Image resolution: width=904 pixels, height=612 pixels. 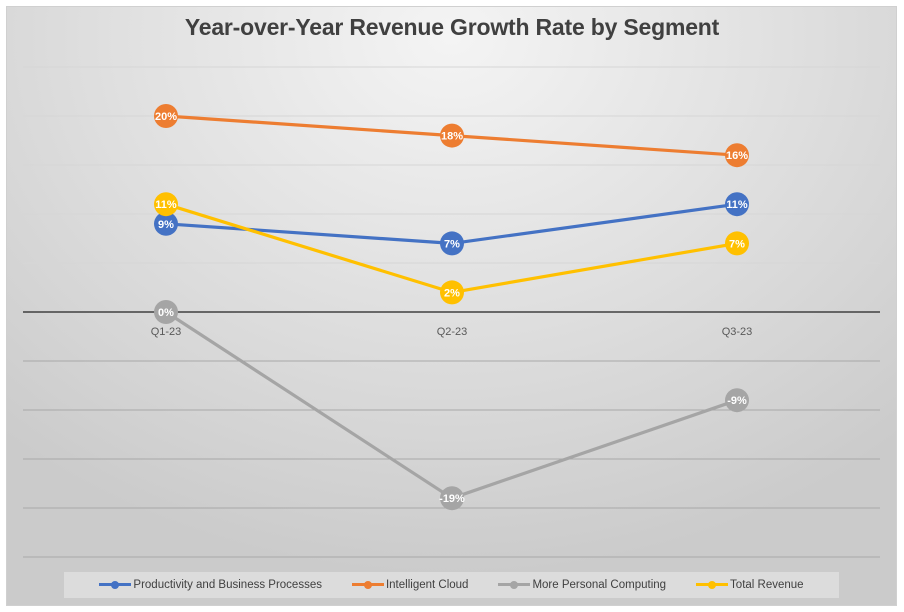 I want to click on data-label: -9%, so click(x=737, y=401).